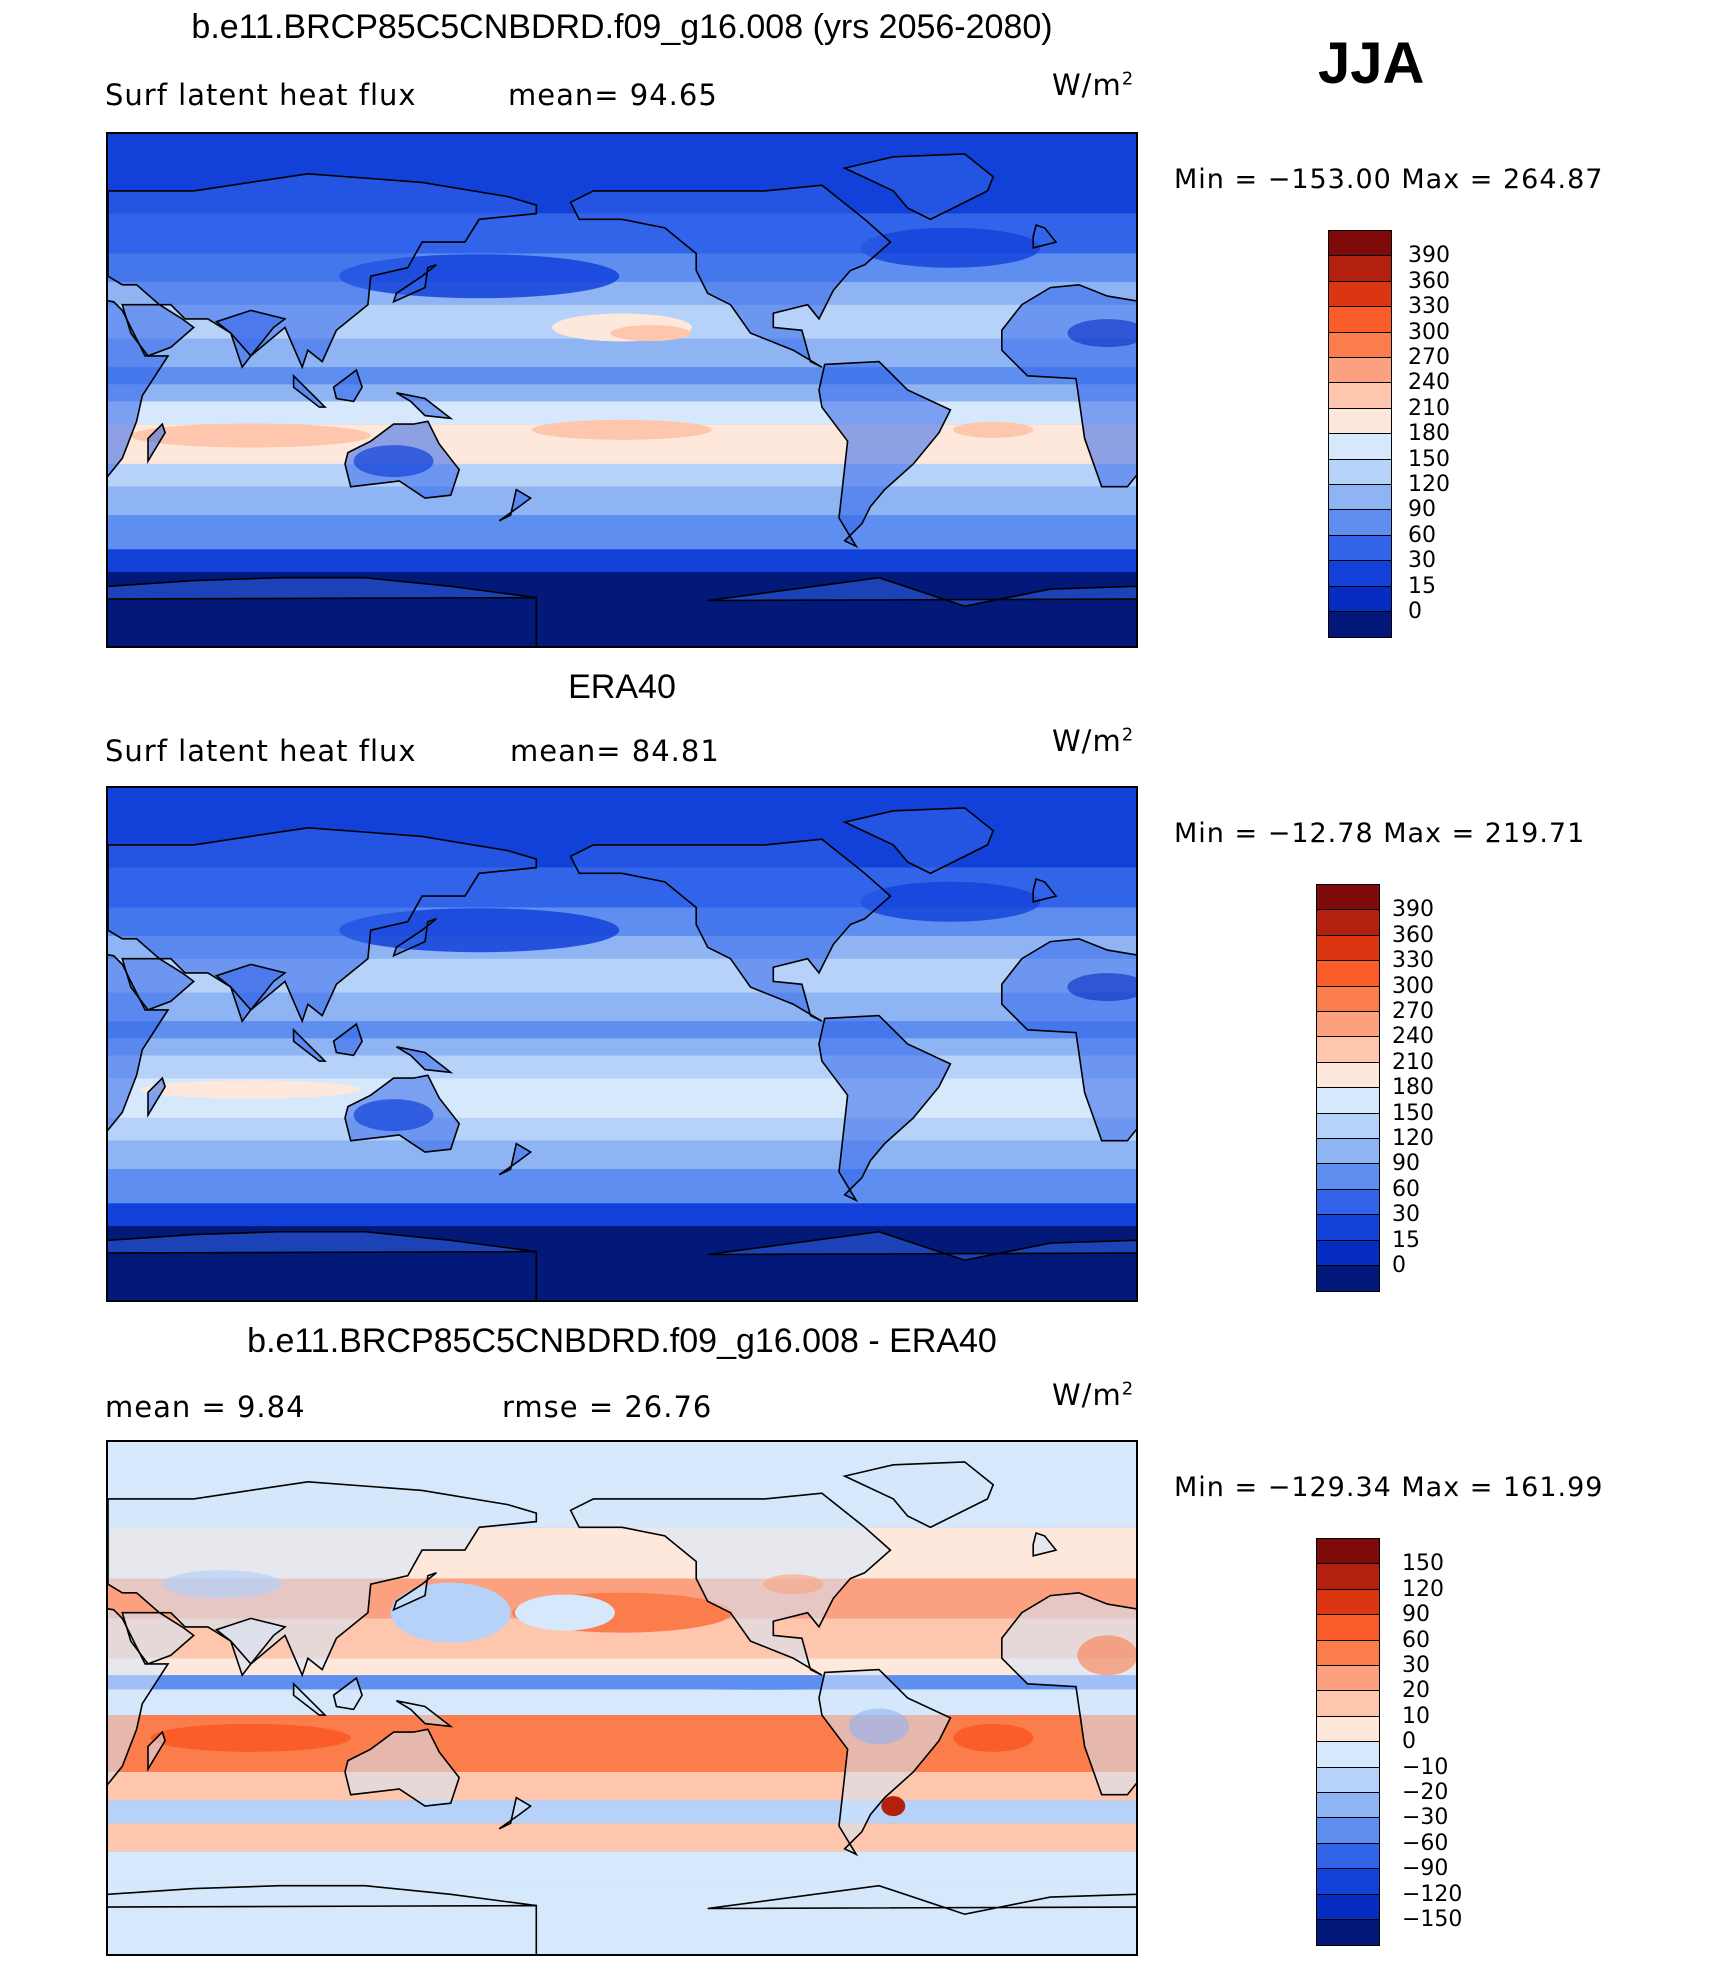 The image size is (1710, 1963). I want to click on colorbar-label: 270, so click(1429, 357).